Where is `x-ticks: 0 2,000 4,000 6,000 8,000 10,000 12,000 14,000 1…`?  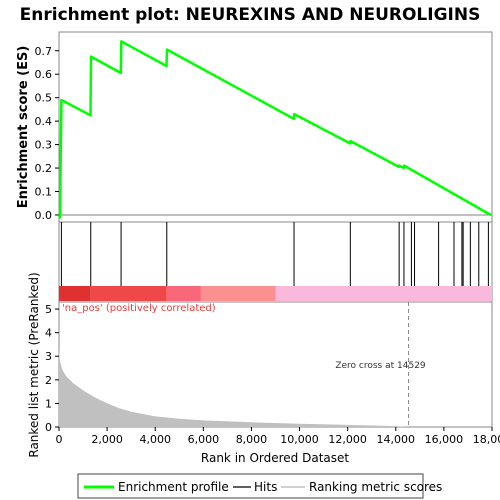
x-ticks: 0 2,000 4,000 6,000 8,000 10,000 12,000 14,000 1… is located at coordinates (278, 436).